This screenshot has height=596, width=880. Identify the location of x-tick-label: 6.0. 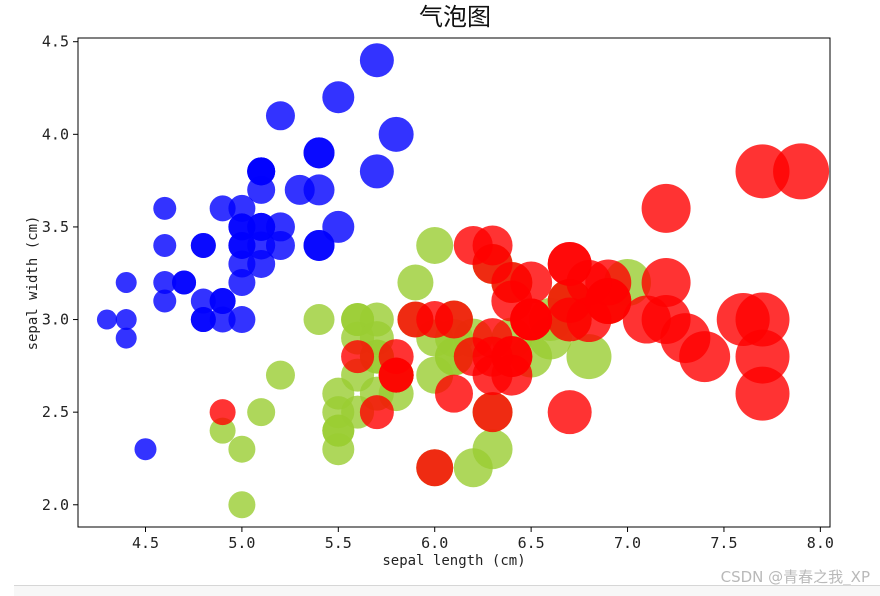
(434, 543).